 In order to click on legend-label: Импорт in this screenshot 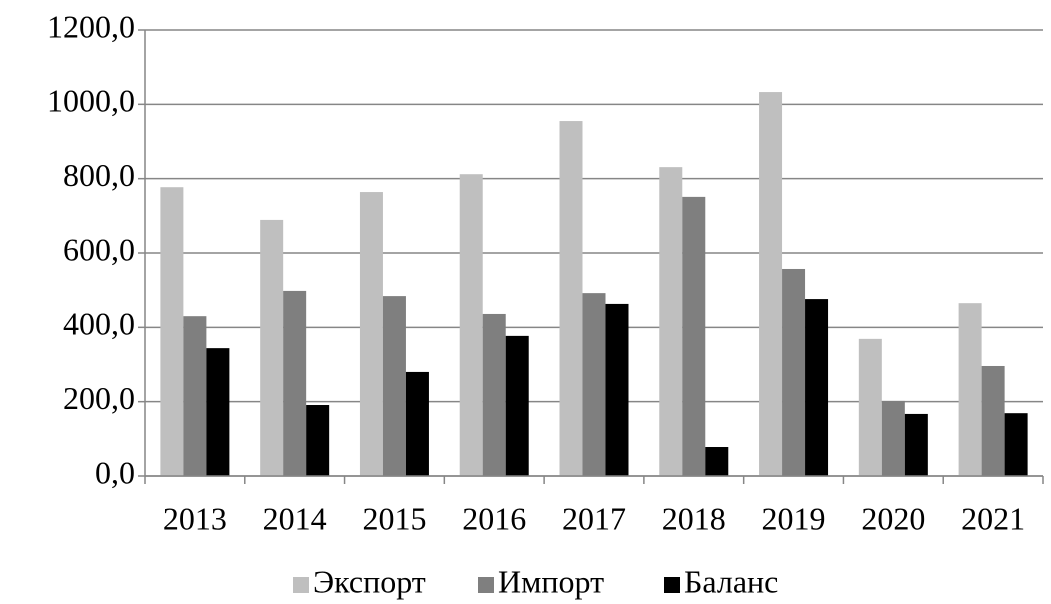, I will do `click(551, 581)`.